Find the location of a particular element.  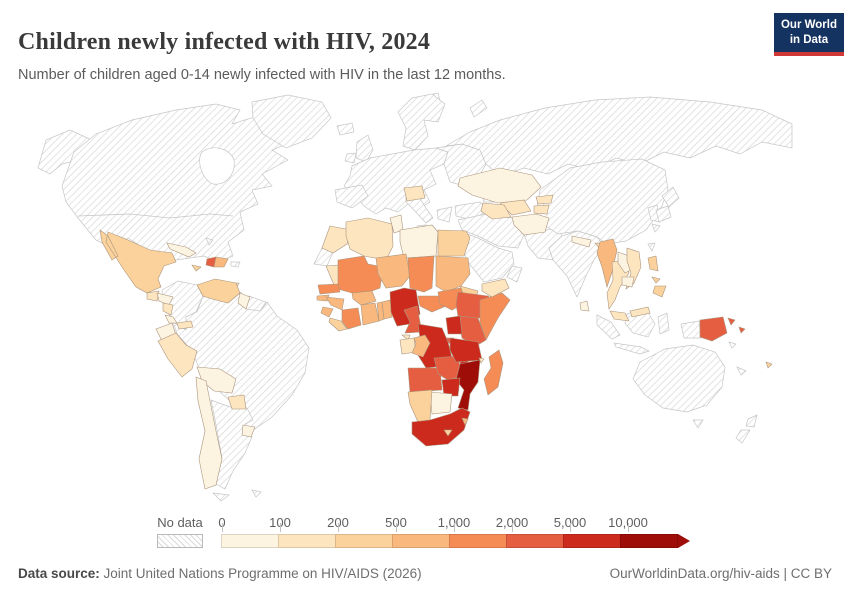

country-puerto-rico is located at coordinates (235, 264).